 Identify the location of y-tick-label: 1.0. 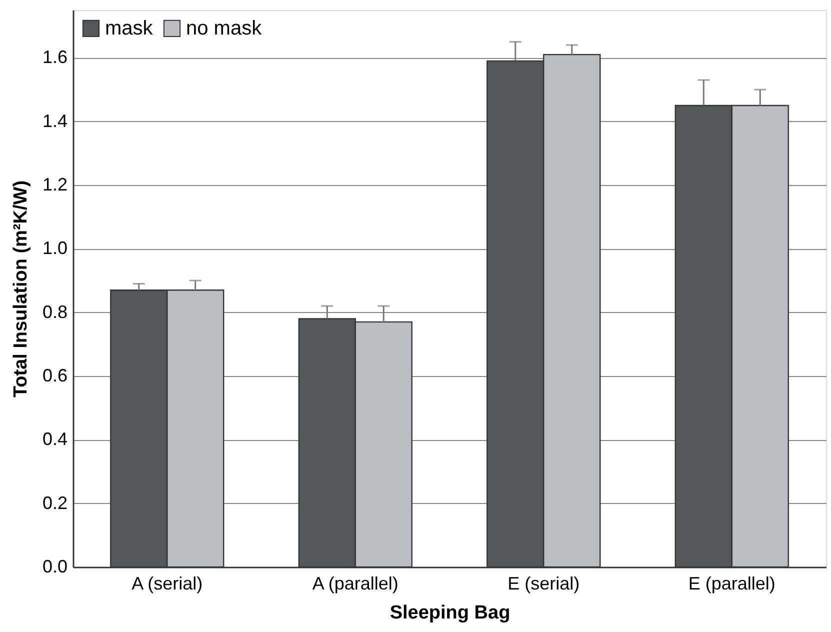
(55, 248).